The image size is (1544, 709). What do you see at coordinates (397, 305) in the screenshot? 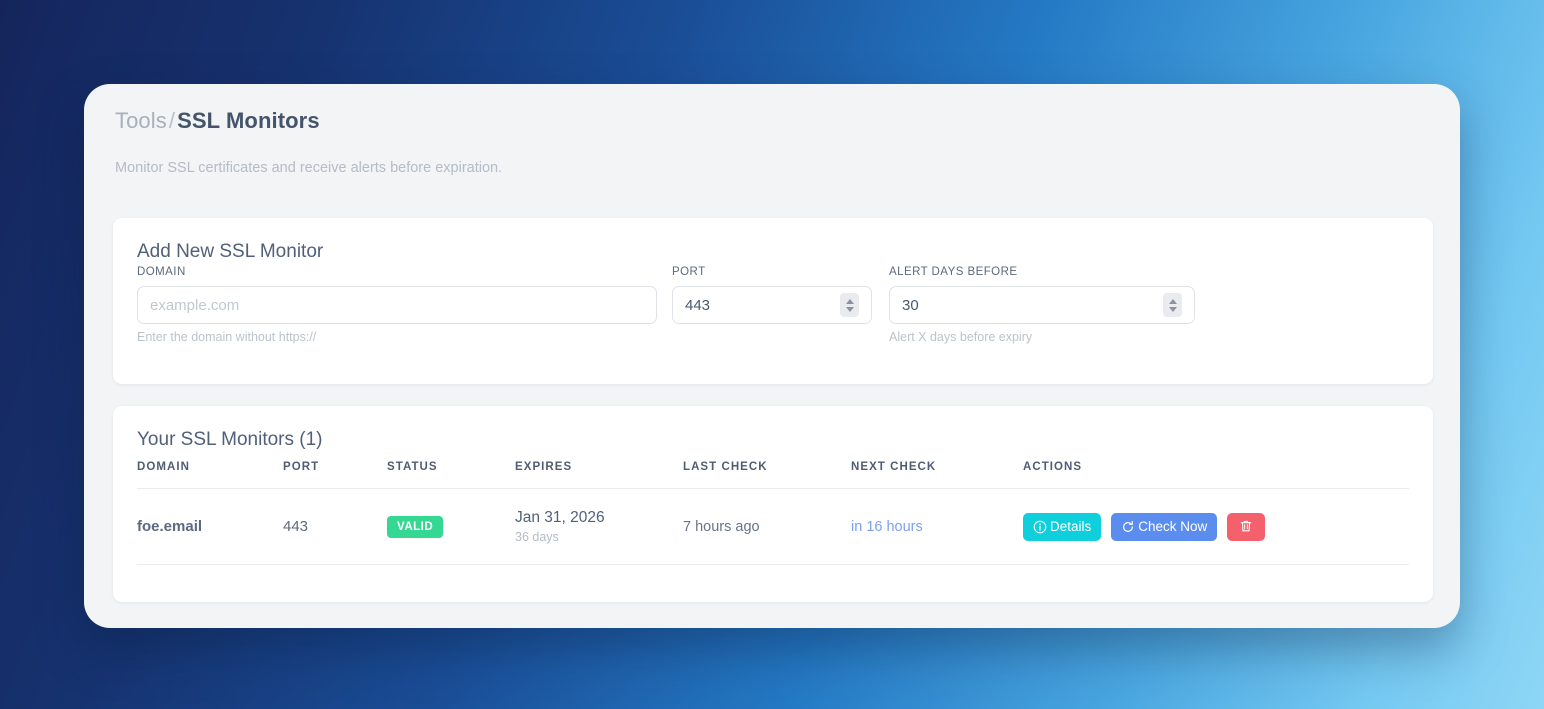
I see `domain-input` at bounding box center [397, 305].